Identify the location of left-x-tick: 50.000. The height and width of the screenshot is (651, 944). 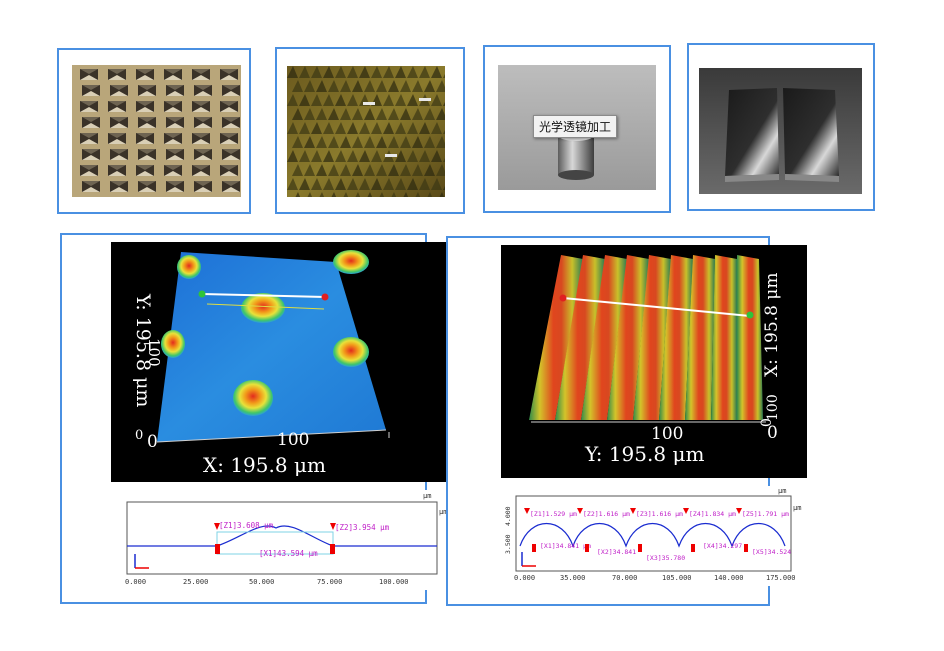
(262, 582).